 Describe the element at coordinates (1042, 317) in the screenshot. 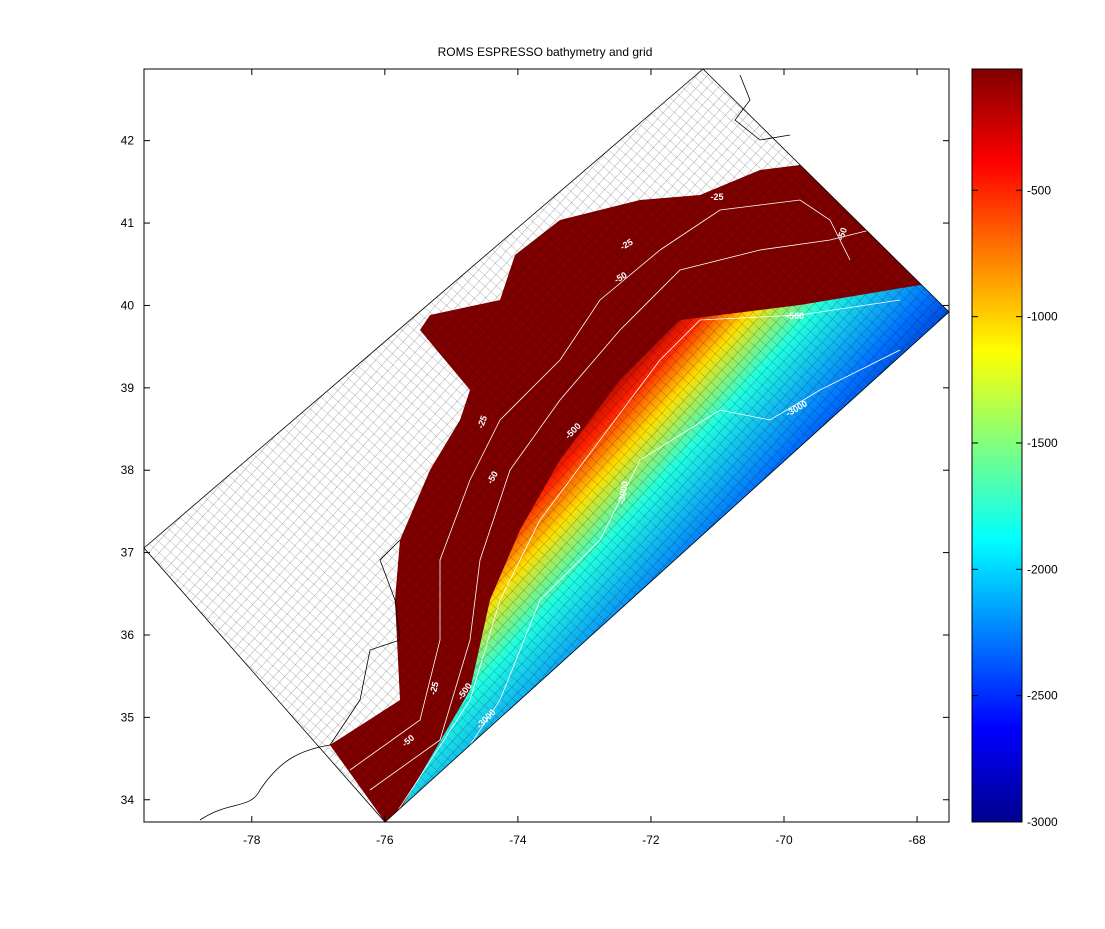

I see `colorbar-tick-label: -1000` at that location.